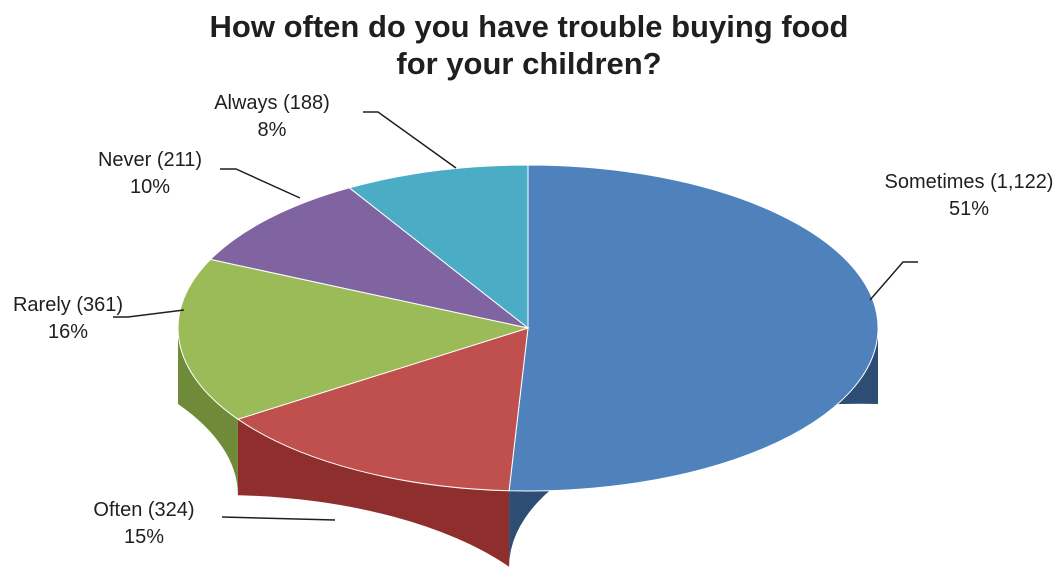 Image resolution: width=1058 pixels, height=569 pixels. I want to click on slice-label-percent: 16%, so click(68, 332).